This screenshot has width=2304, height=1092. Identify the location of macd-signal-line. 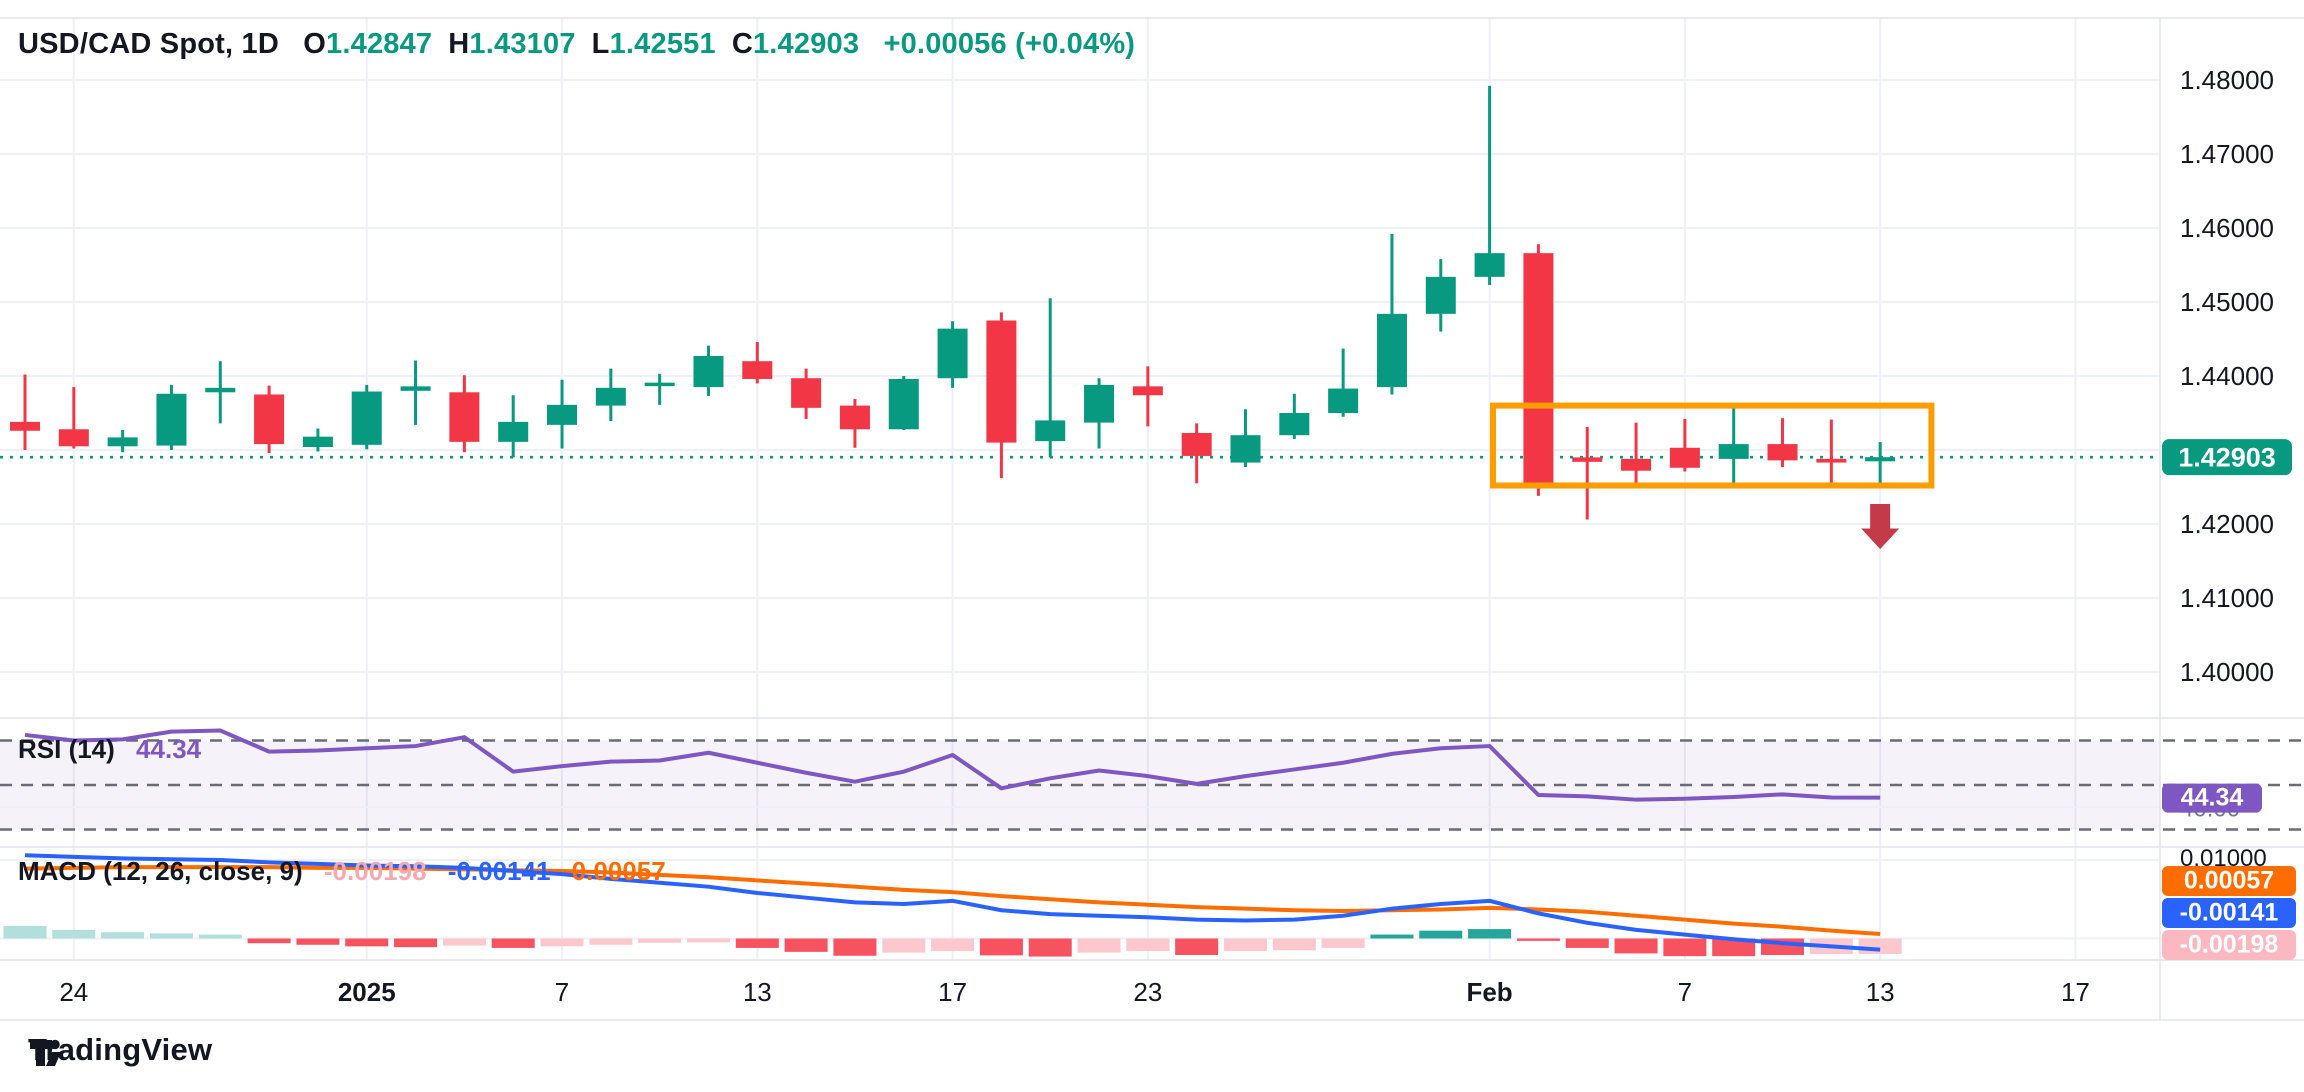
(952, 901).